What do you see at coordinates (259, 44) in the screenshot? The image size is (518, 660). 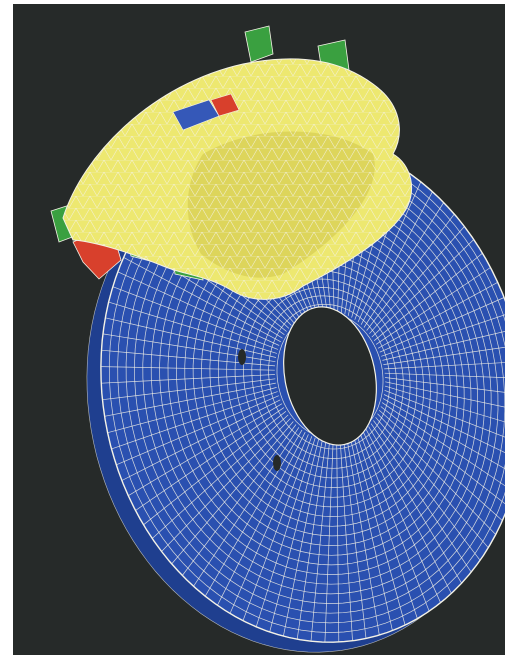 I see `mounting-bracket` at bounding box center [259, 44].